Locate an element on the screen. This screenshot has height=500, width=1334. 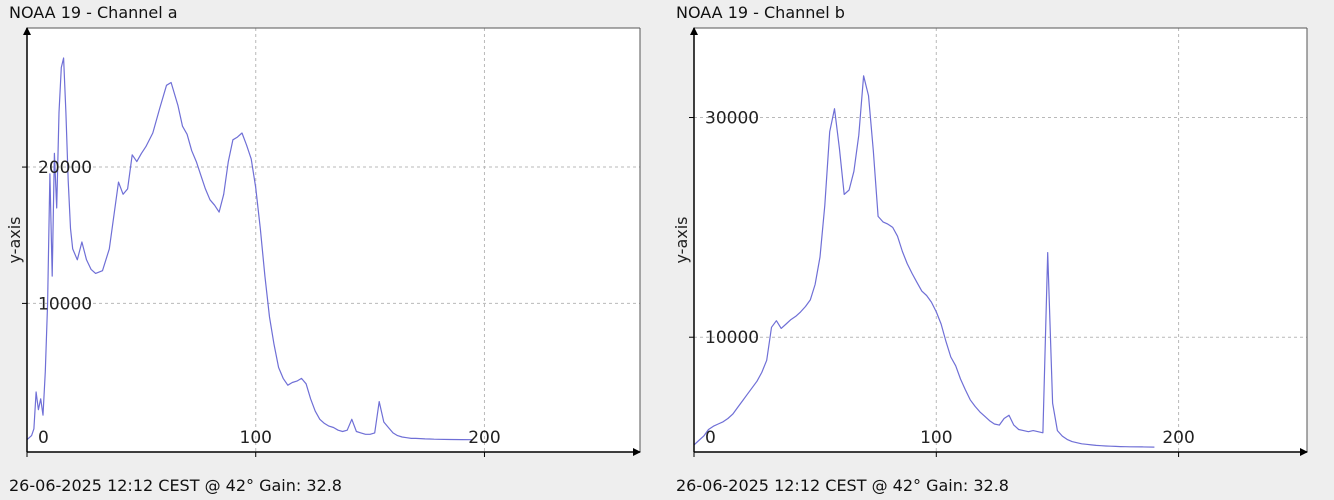
chart-title: NOAA 19 - Channel b is located at coordinates (760, 12).